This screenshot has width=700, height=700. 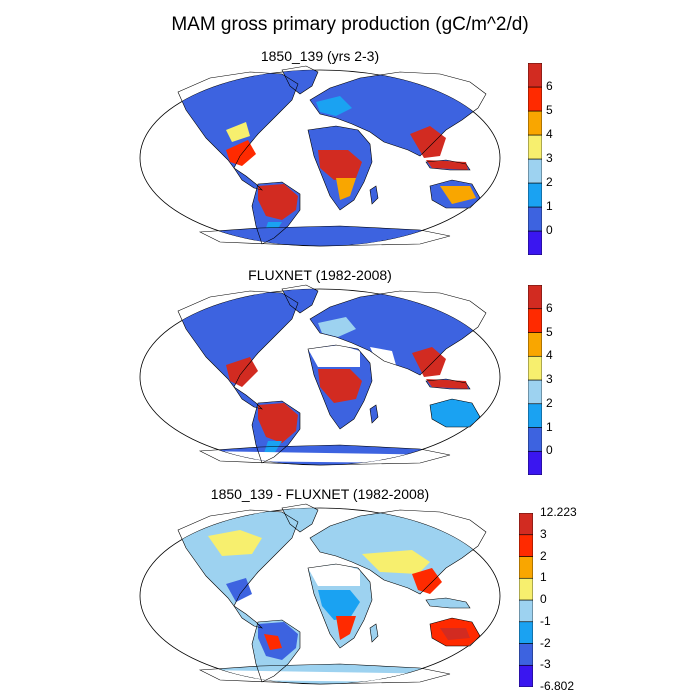 I want to click on colorbar-tick-label: -1, so click(x=545, y=620).